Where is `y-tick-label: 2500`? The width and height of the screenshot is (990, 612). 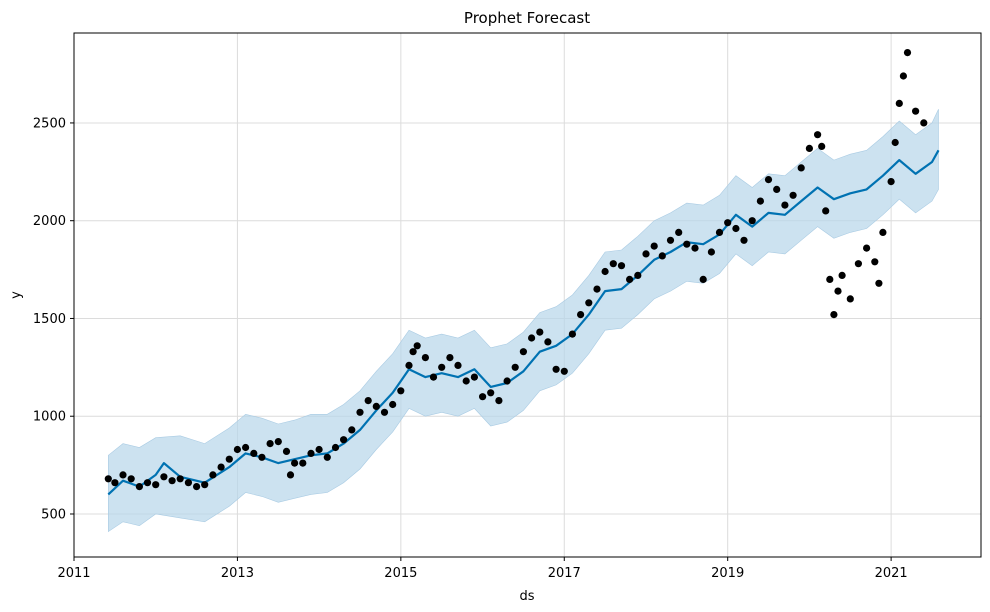 y-tick-label: 2500 is located at coordinates (49, 123).